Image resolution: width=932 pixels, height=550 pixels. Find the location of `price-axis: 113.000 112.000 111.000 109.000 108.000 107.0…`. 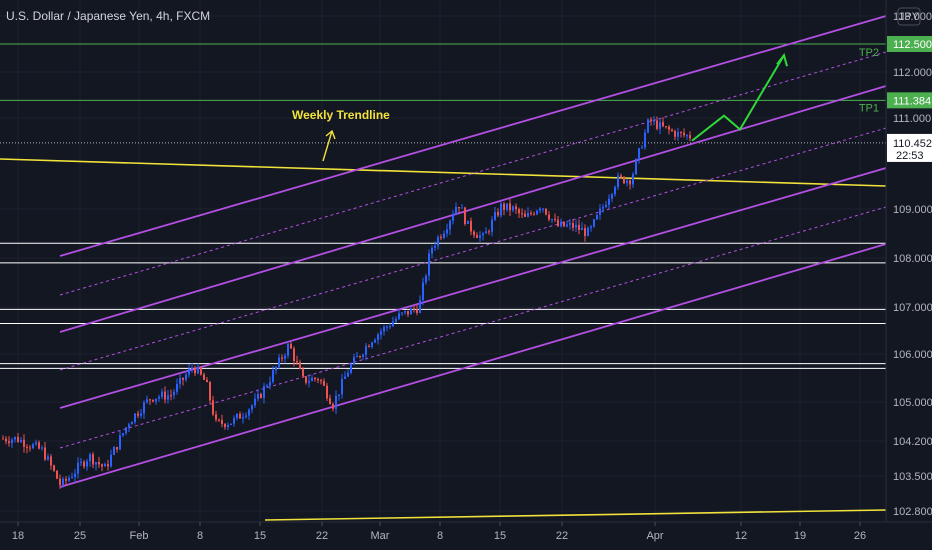

price-axis: 113.000 112.000 111.000 109.000 108.000 107.0… is located at coordinates (908, 261).